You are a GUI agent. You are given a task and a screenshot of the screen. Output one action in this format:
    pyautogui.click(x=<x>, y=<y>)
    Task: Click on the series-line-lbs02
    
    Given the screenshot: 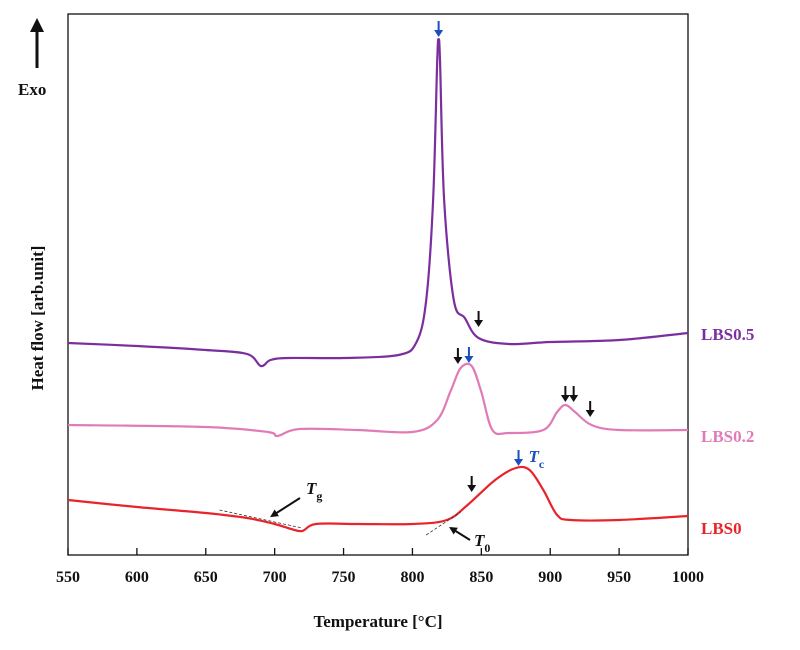 What is the action you would take?
    pyautogui.click(x=378, y=400)
    